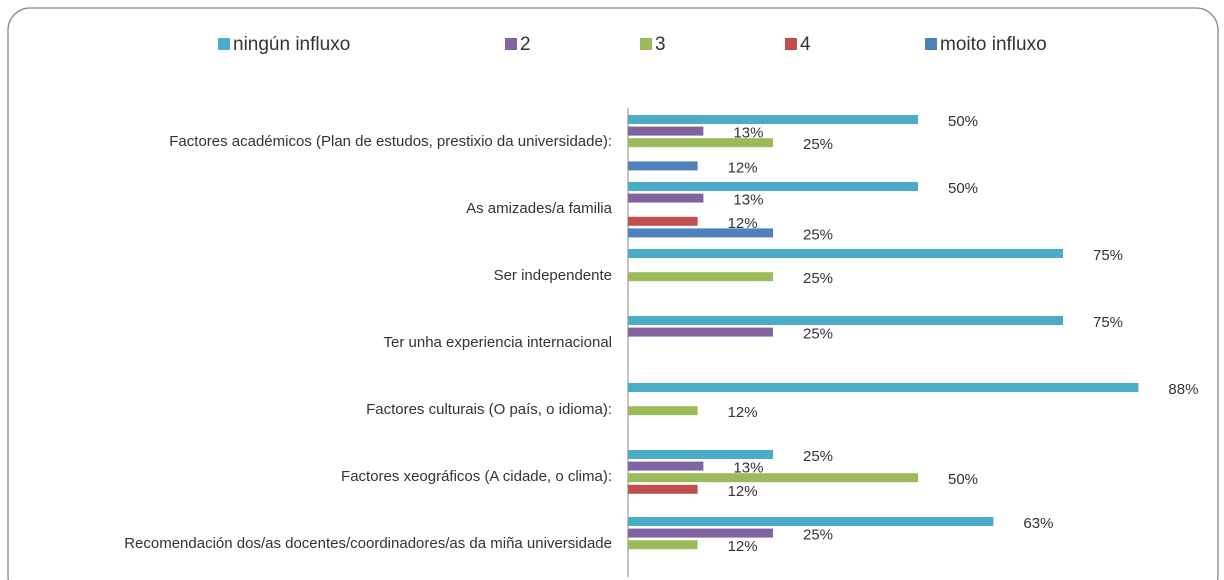  Describe the element at coordinates (312, 209) in the screenshot. I see `category-label: As amizades/a familia` at that location.